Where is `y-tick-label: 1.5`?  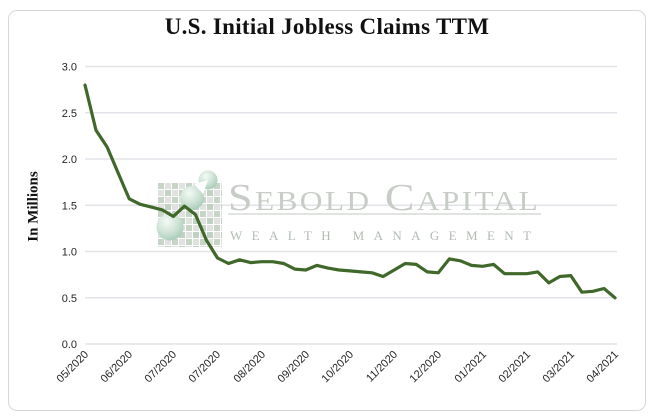 y-tick-label: 1.5 is located at coordinates (69, 206).